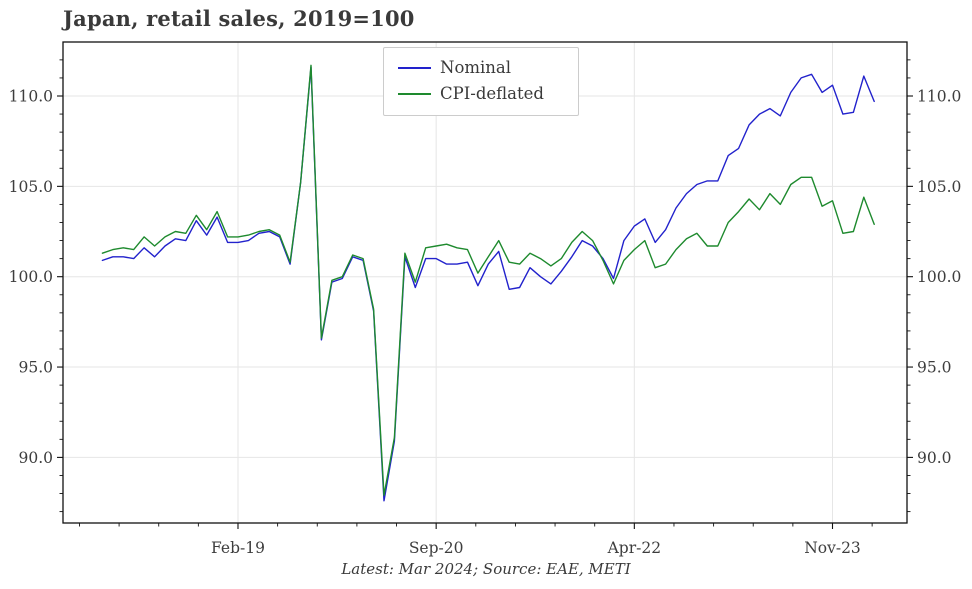 Image resolution: width=972 pixels, height=589 pixels. I want to click on y-axis-labels-left: 90.0 95.0 100.0 105.0 110.0, so click(31, 277).